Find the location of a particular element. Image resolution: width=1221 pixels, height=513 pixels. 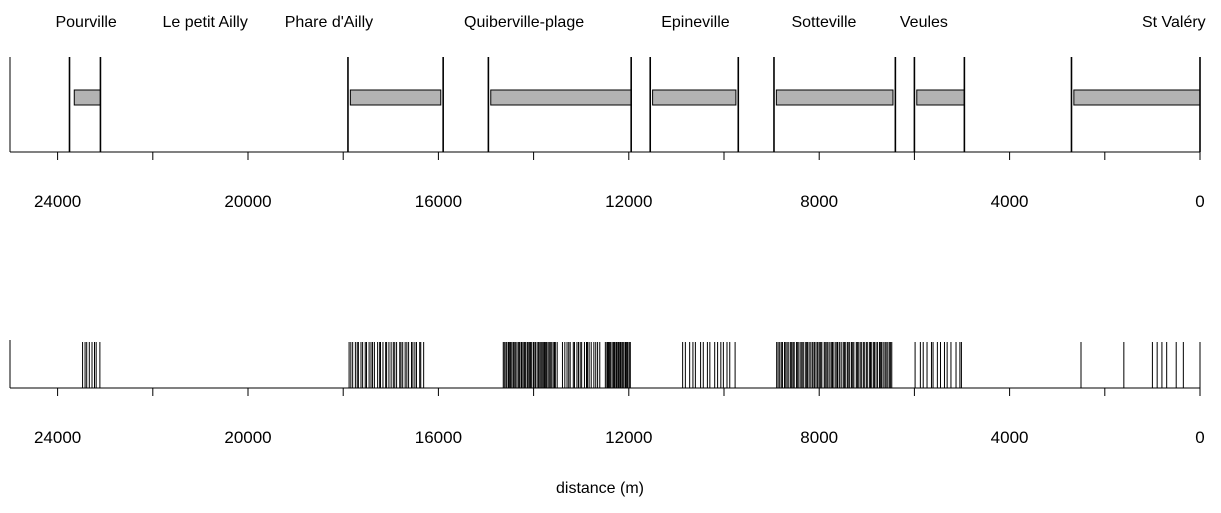

bottom-x-tick-label: 12000 is located at coordinates (628, 437).